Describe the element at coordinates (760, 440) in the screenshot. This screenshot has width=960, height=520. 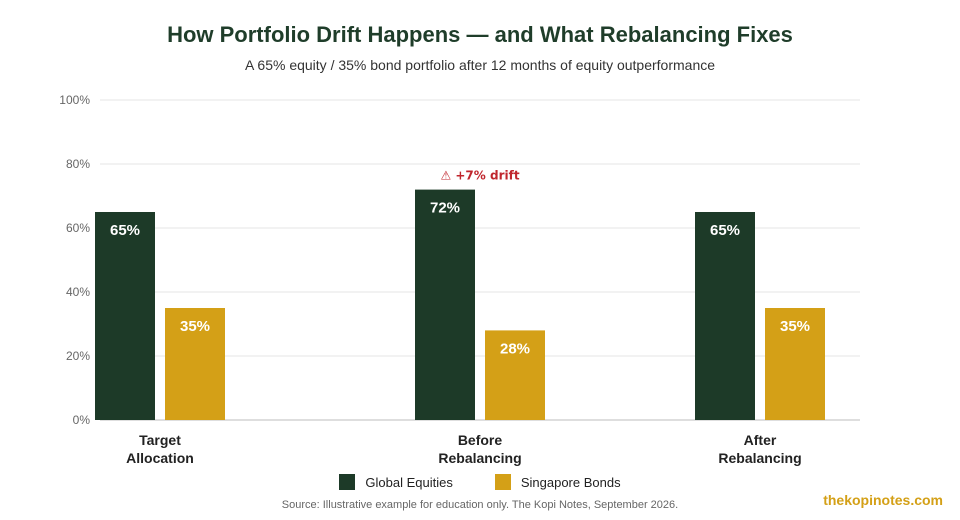
I see `x-category-label: After` at that location.